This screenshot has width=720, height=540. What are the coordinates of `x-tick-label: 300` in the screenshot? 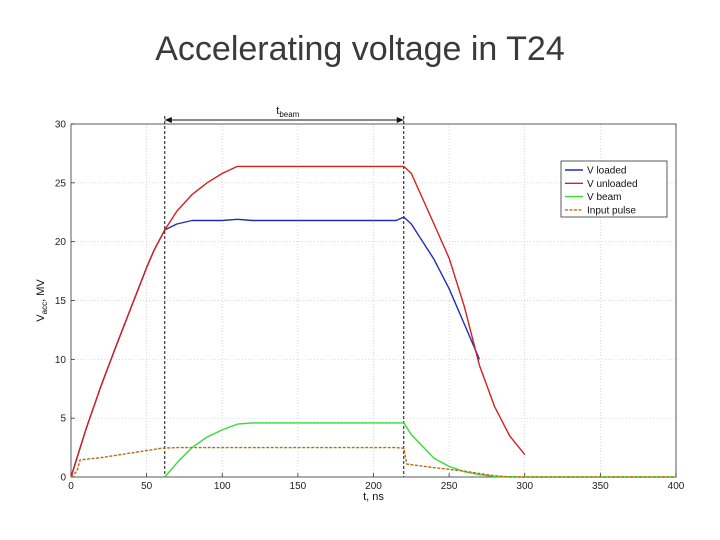 It's located at (524, 486).